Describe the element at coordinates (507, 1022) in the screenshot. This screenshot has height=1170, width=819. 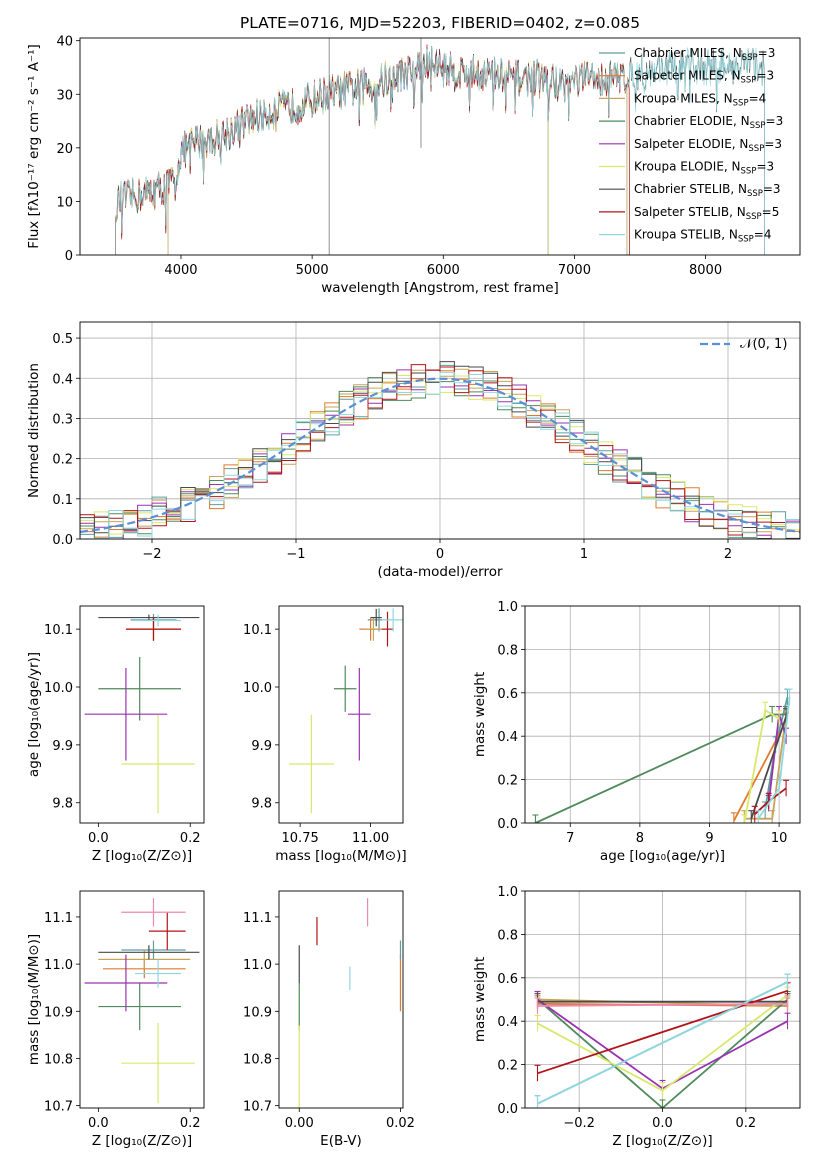
I see `y-tick-label: 0.4` at that location.